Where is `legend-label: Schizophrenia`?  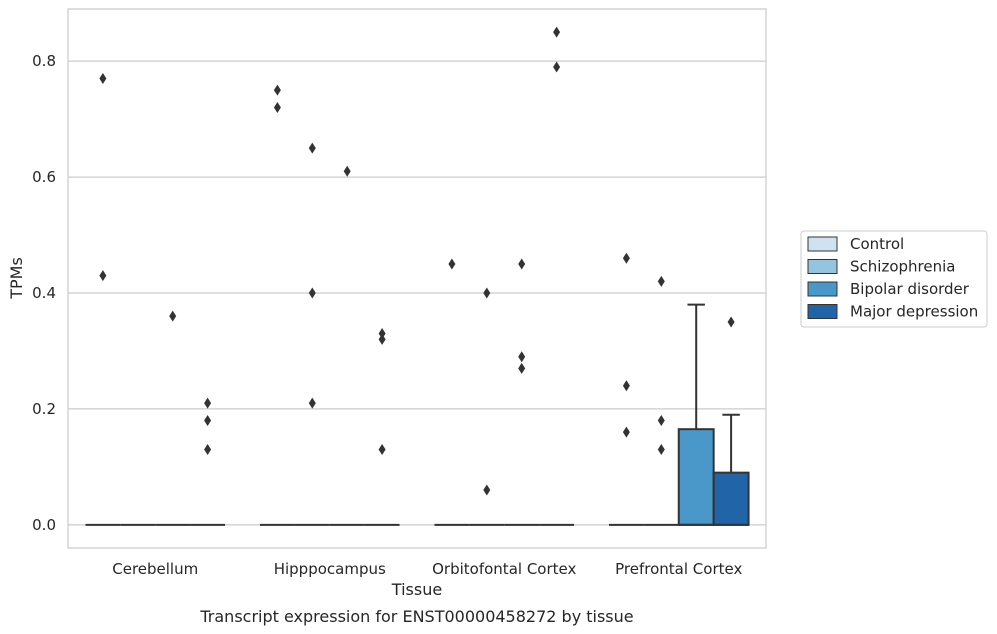
legend-label: Schizophrenia is located at coordinates (902, 267).